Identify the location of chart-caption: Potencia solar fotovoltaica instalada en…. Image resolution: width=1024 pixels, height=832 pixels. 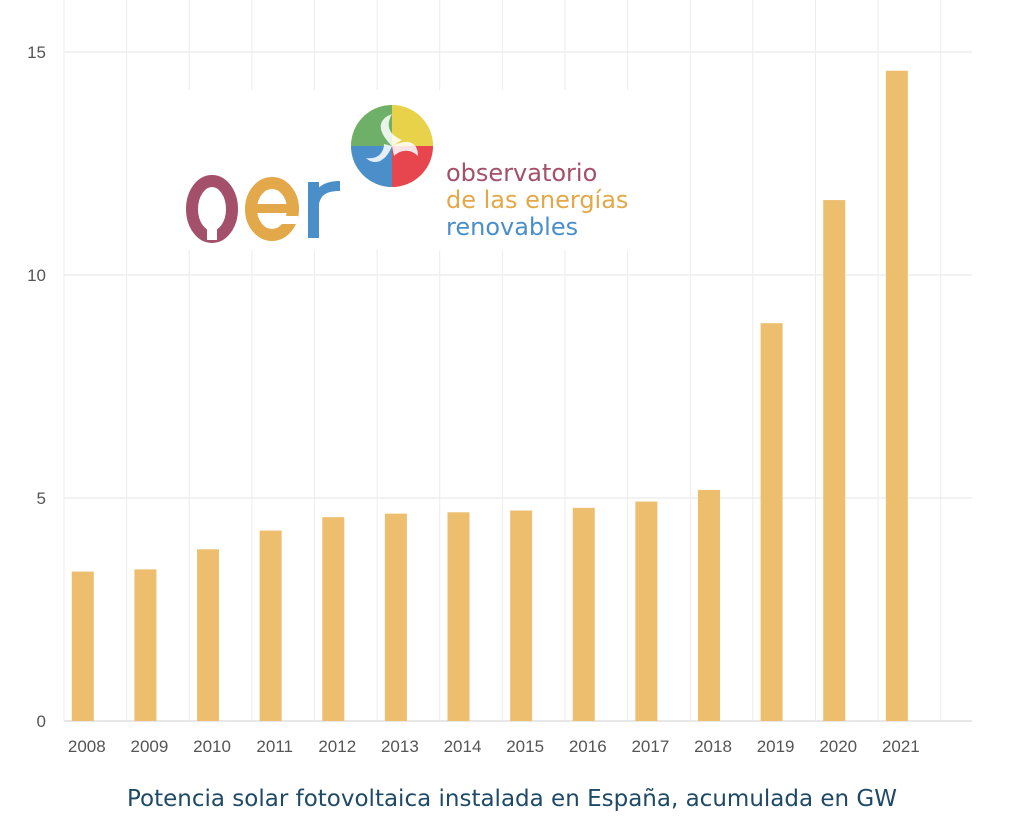
(512, 799).